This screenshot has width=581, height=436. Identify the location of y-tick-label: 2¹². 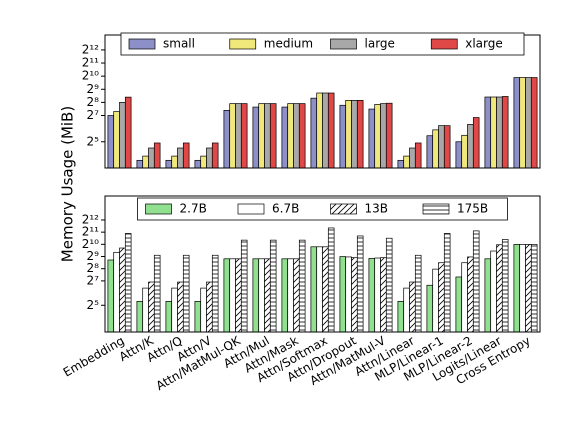
(90, 219).